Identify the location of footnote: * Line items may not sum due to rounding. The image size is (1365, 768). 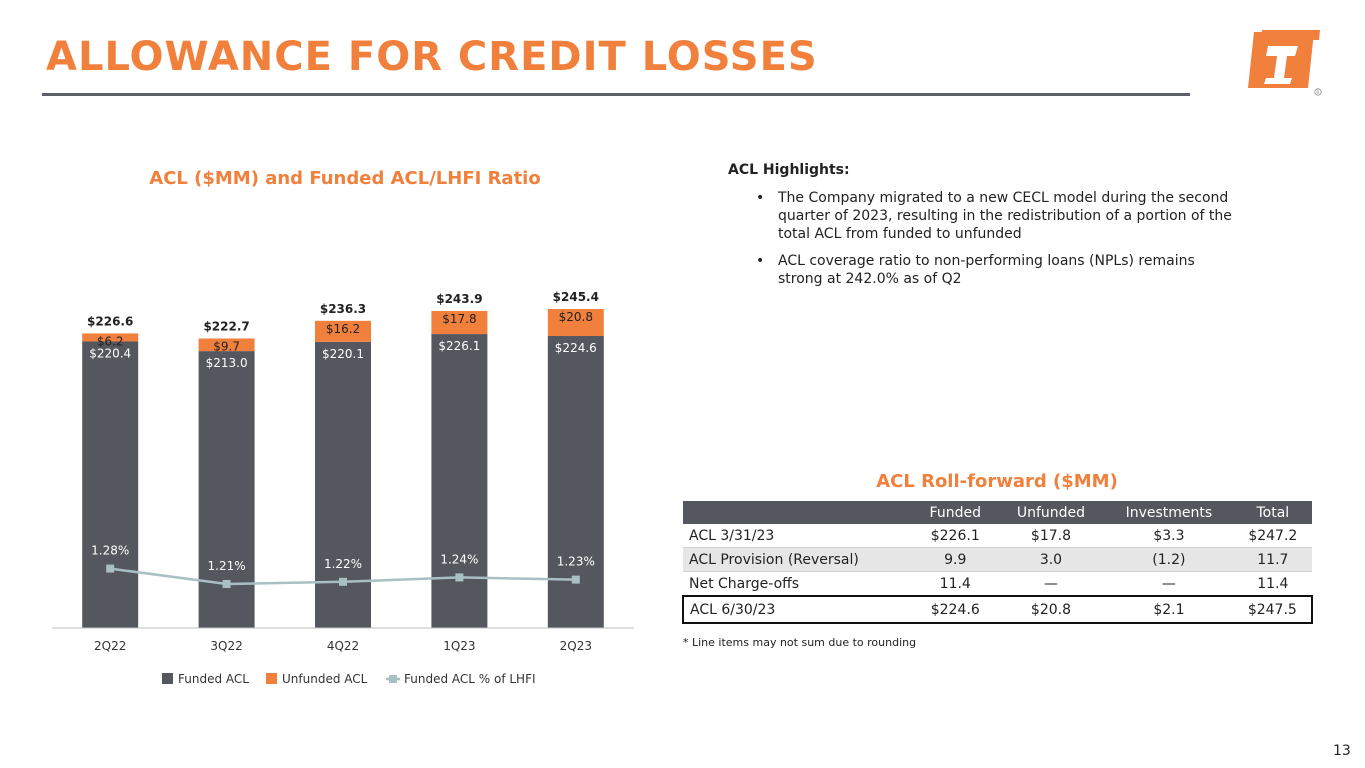
(800, 642).